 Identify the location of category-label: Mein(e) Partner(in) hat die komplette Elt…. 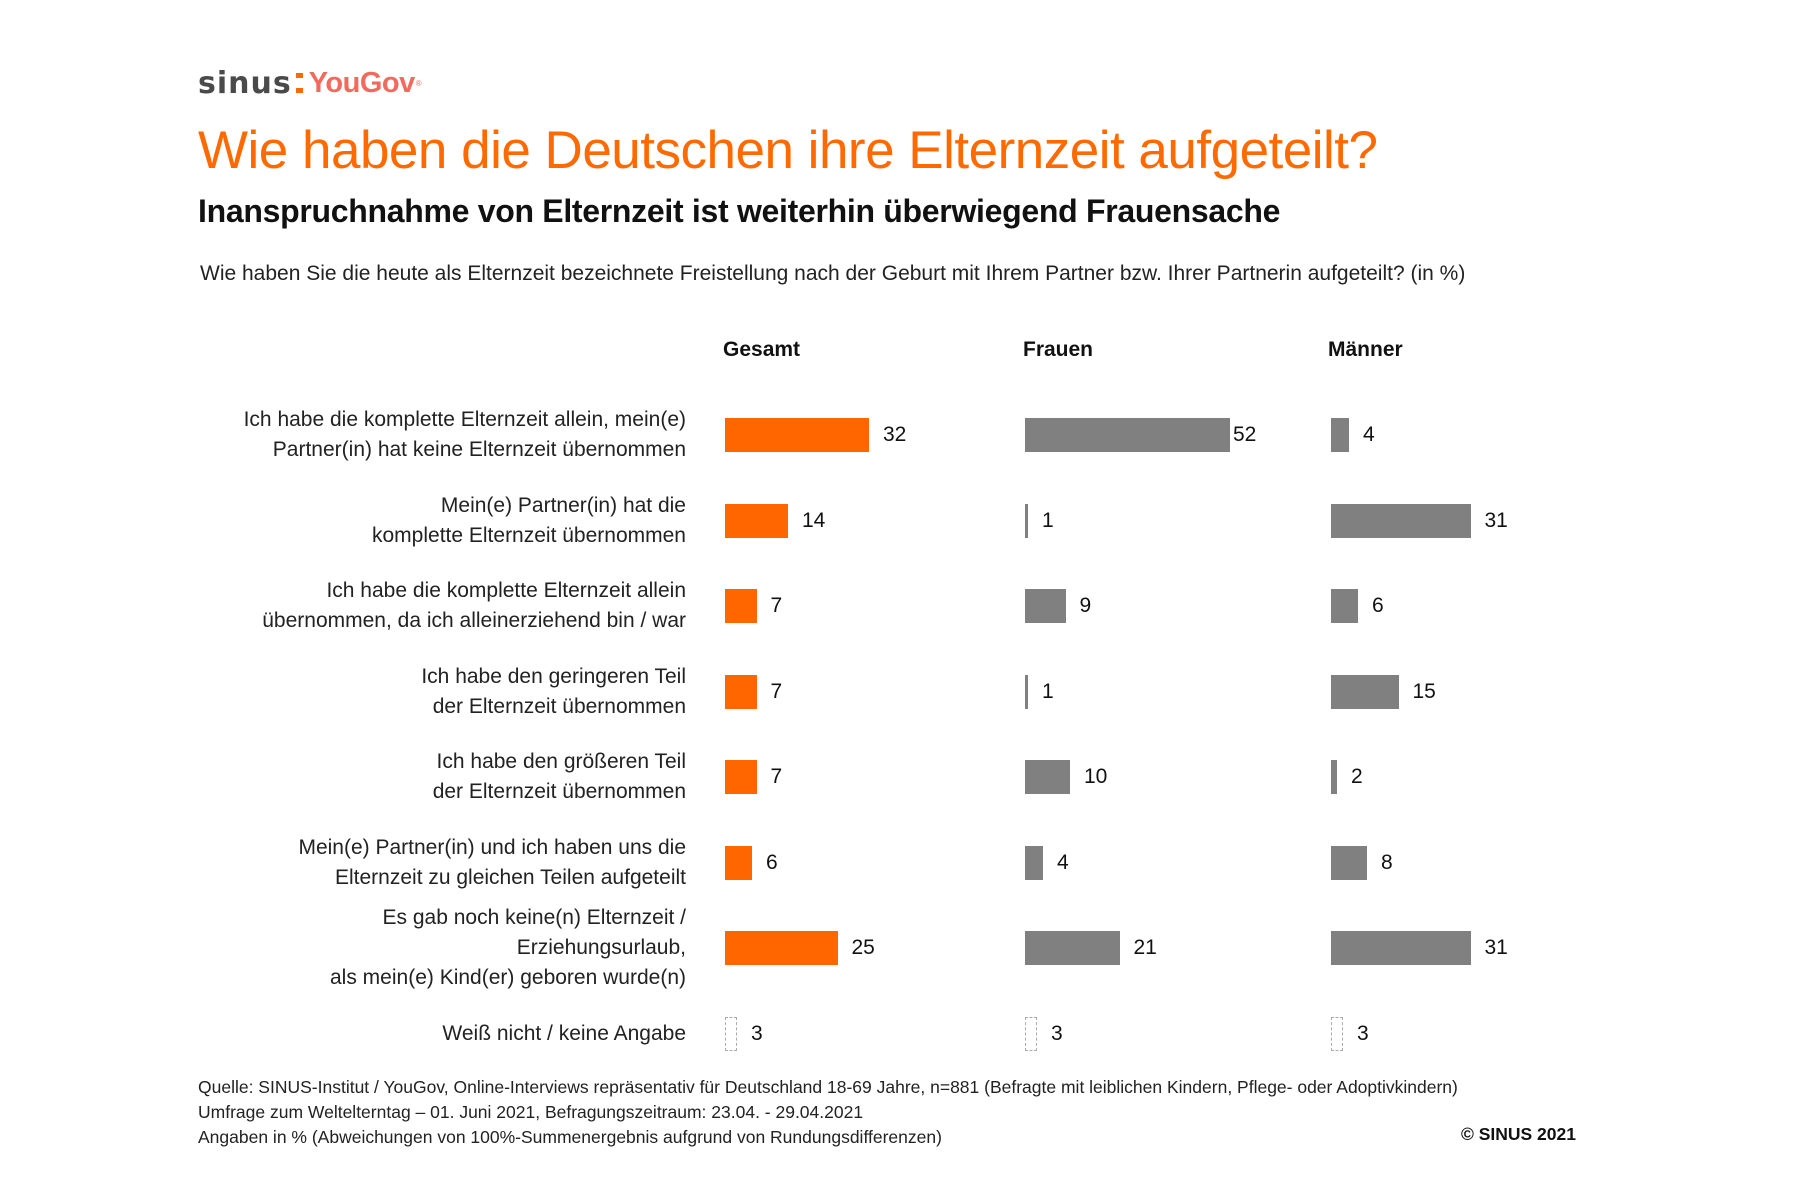
(529, 521).